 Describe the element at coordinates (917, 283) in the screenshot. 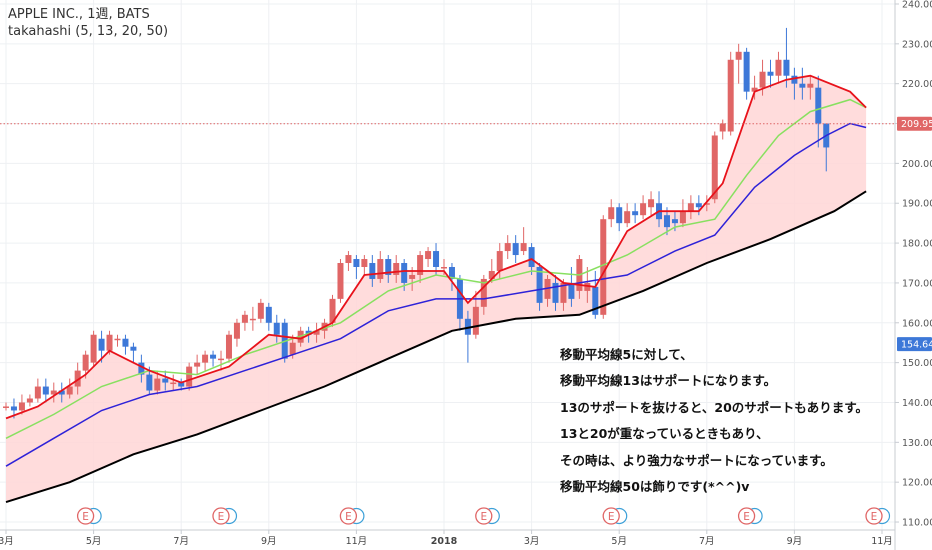

I see `y-tick-label: 170.00` at that location.